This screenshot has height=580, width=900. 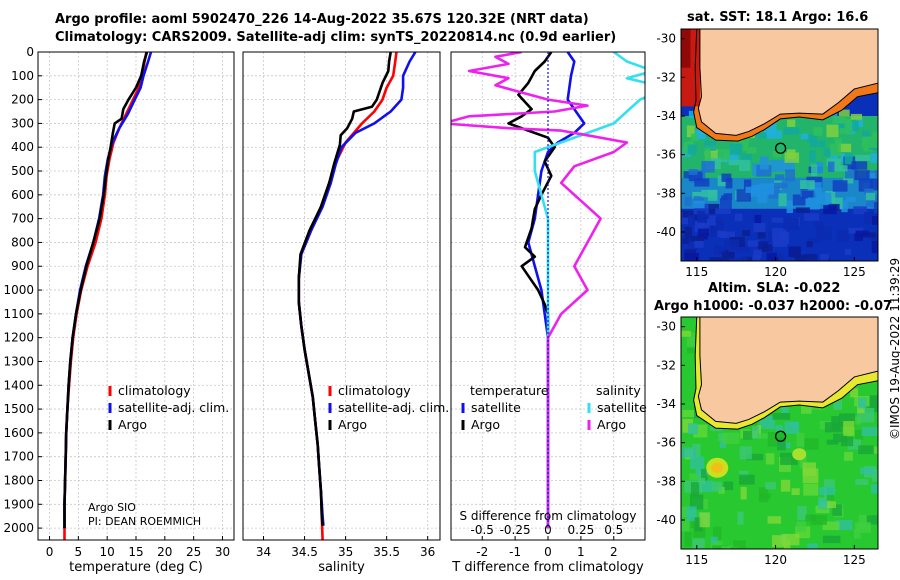 What do you see at coordinates (341, 567) in the screenshot?
I see `x-axis-label-salinity: salinity` at bounding box center [341, 567].